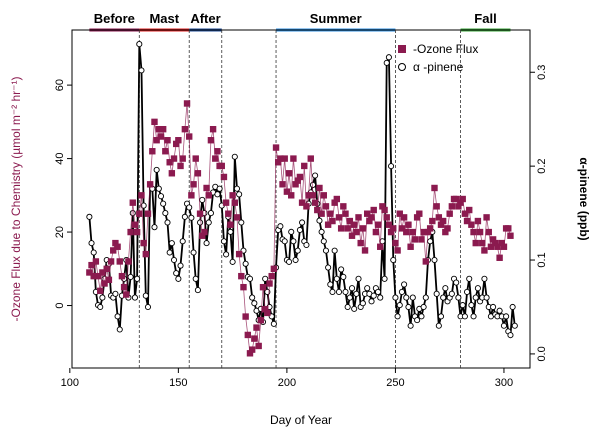  I want to click on period-label-fall: Fall, so click(485, 18).